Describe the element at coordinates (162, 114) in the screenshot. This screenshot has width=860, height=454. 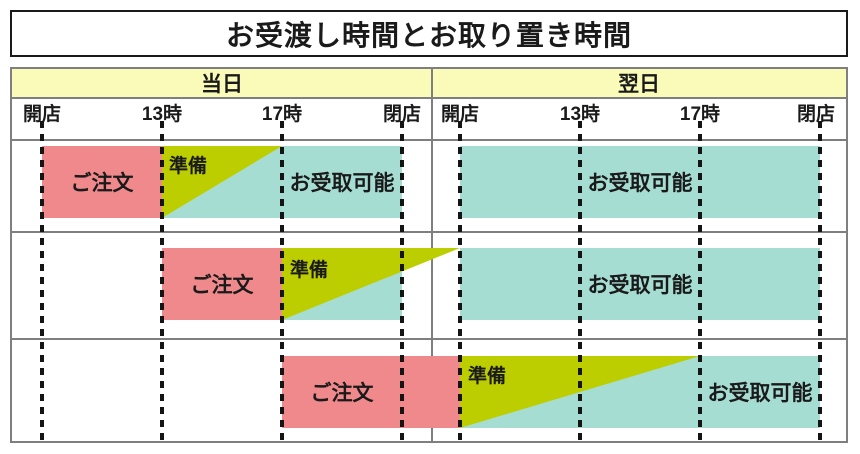
I see `time-label-13-today: 13時` at that location.